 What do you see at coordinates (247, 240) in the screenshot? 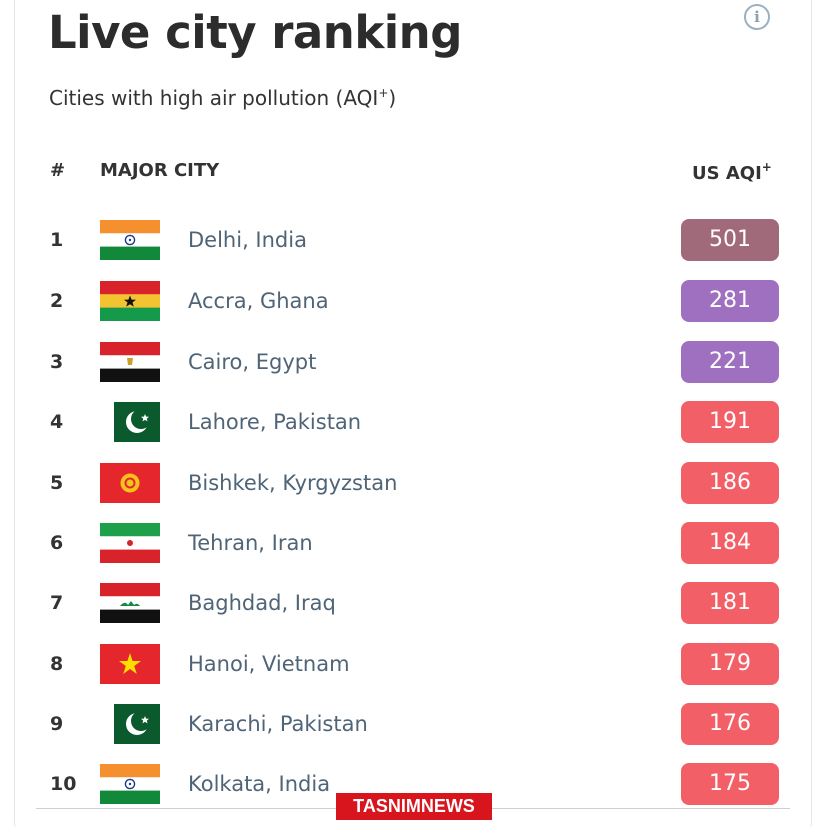
I see `city-link: Delhi, India` at bounding box center [247, 240].